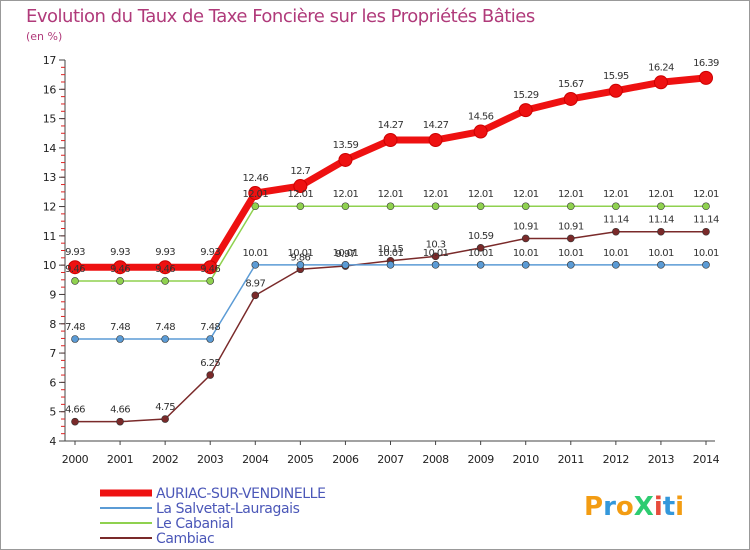  What do you see at coordinates (50, 119) in the screenshot?
I see `y-tick-label: 15` at bounding box center [50, 119].